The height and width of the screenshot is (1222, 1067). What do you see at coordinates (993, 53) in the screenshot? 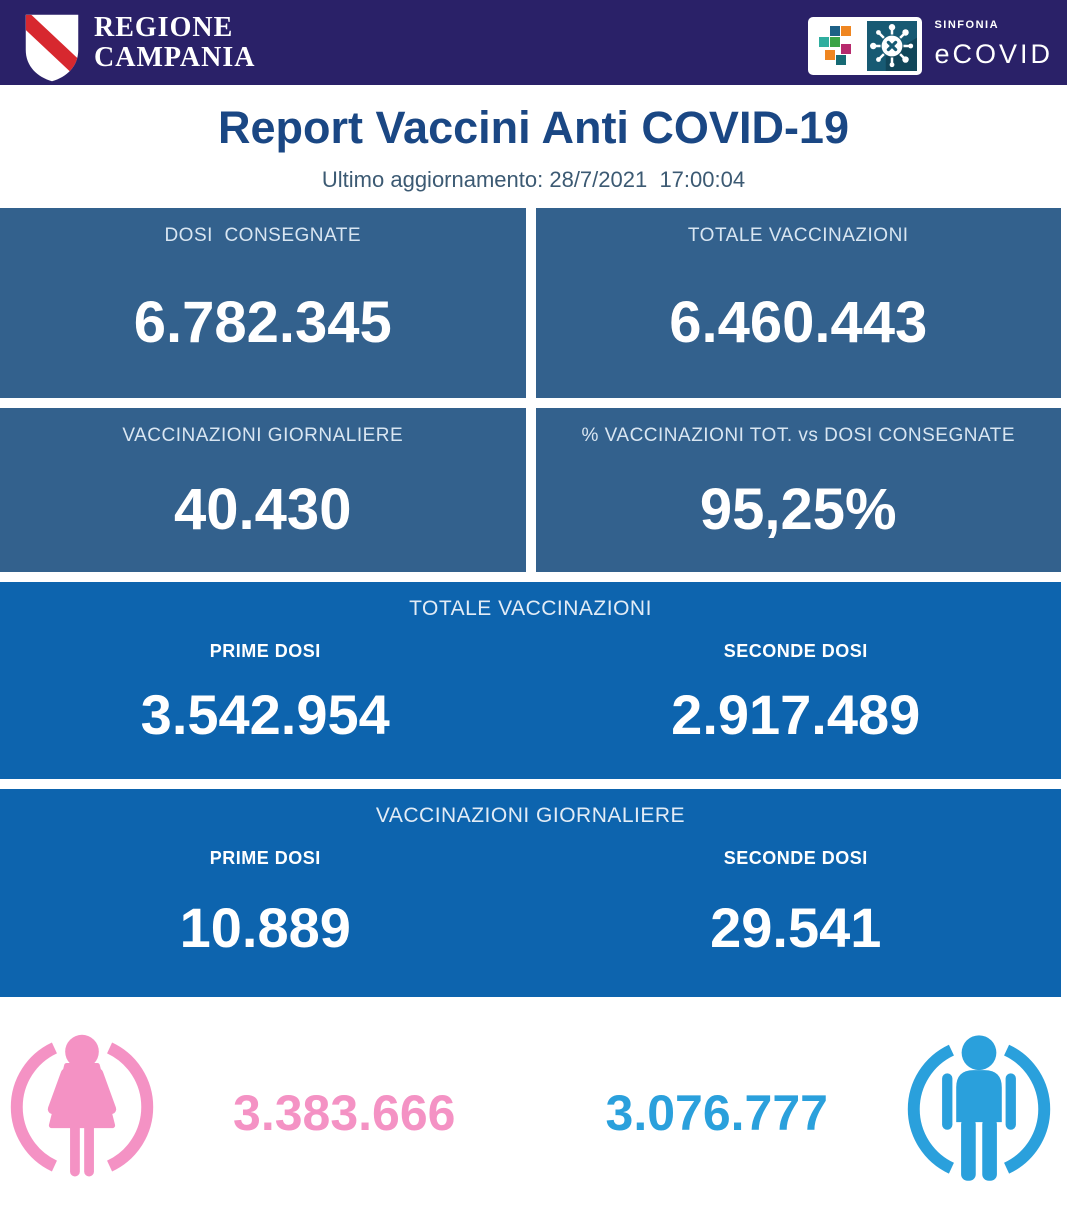
I see `ecovid-label: eCOVID` at bounding box center [993, 53].